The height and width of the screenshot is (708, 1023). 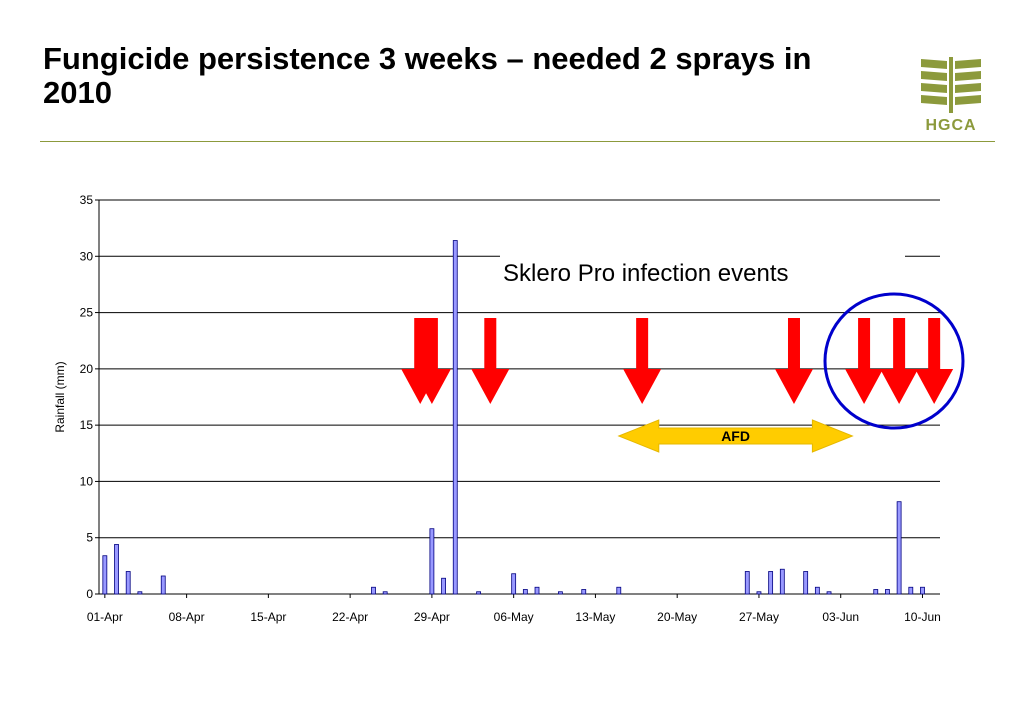 What do you see at coordinates (89, 594) in the screenshot?
I see `y-tick-label: 0` at bounding box center [89, 594].